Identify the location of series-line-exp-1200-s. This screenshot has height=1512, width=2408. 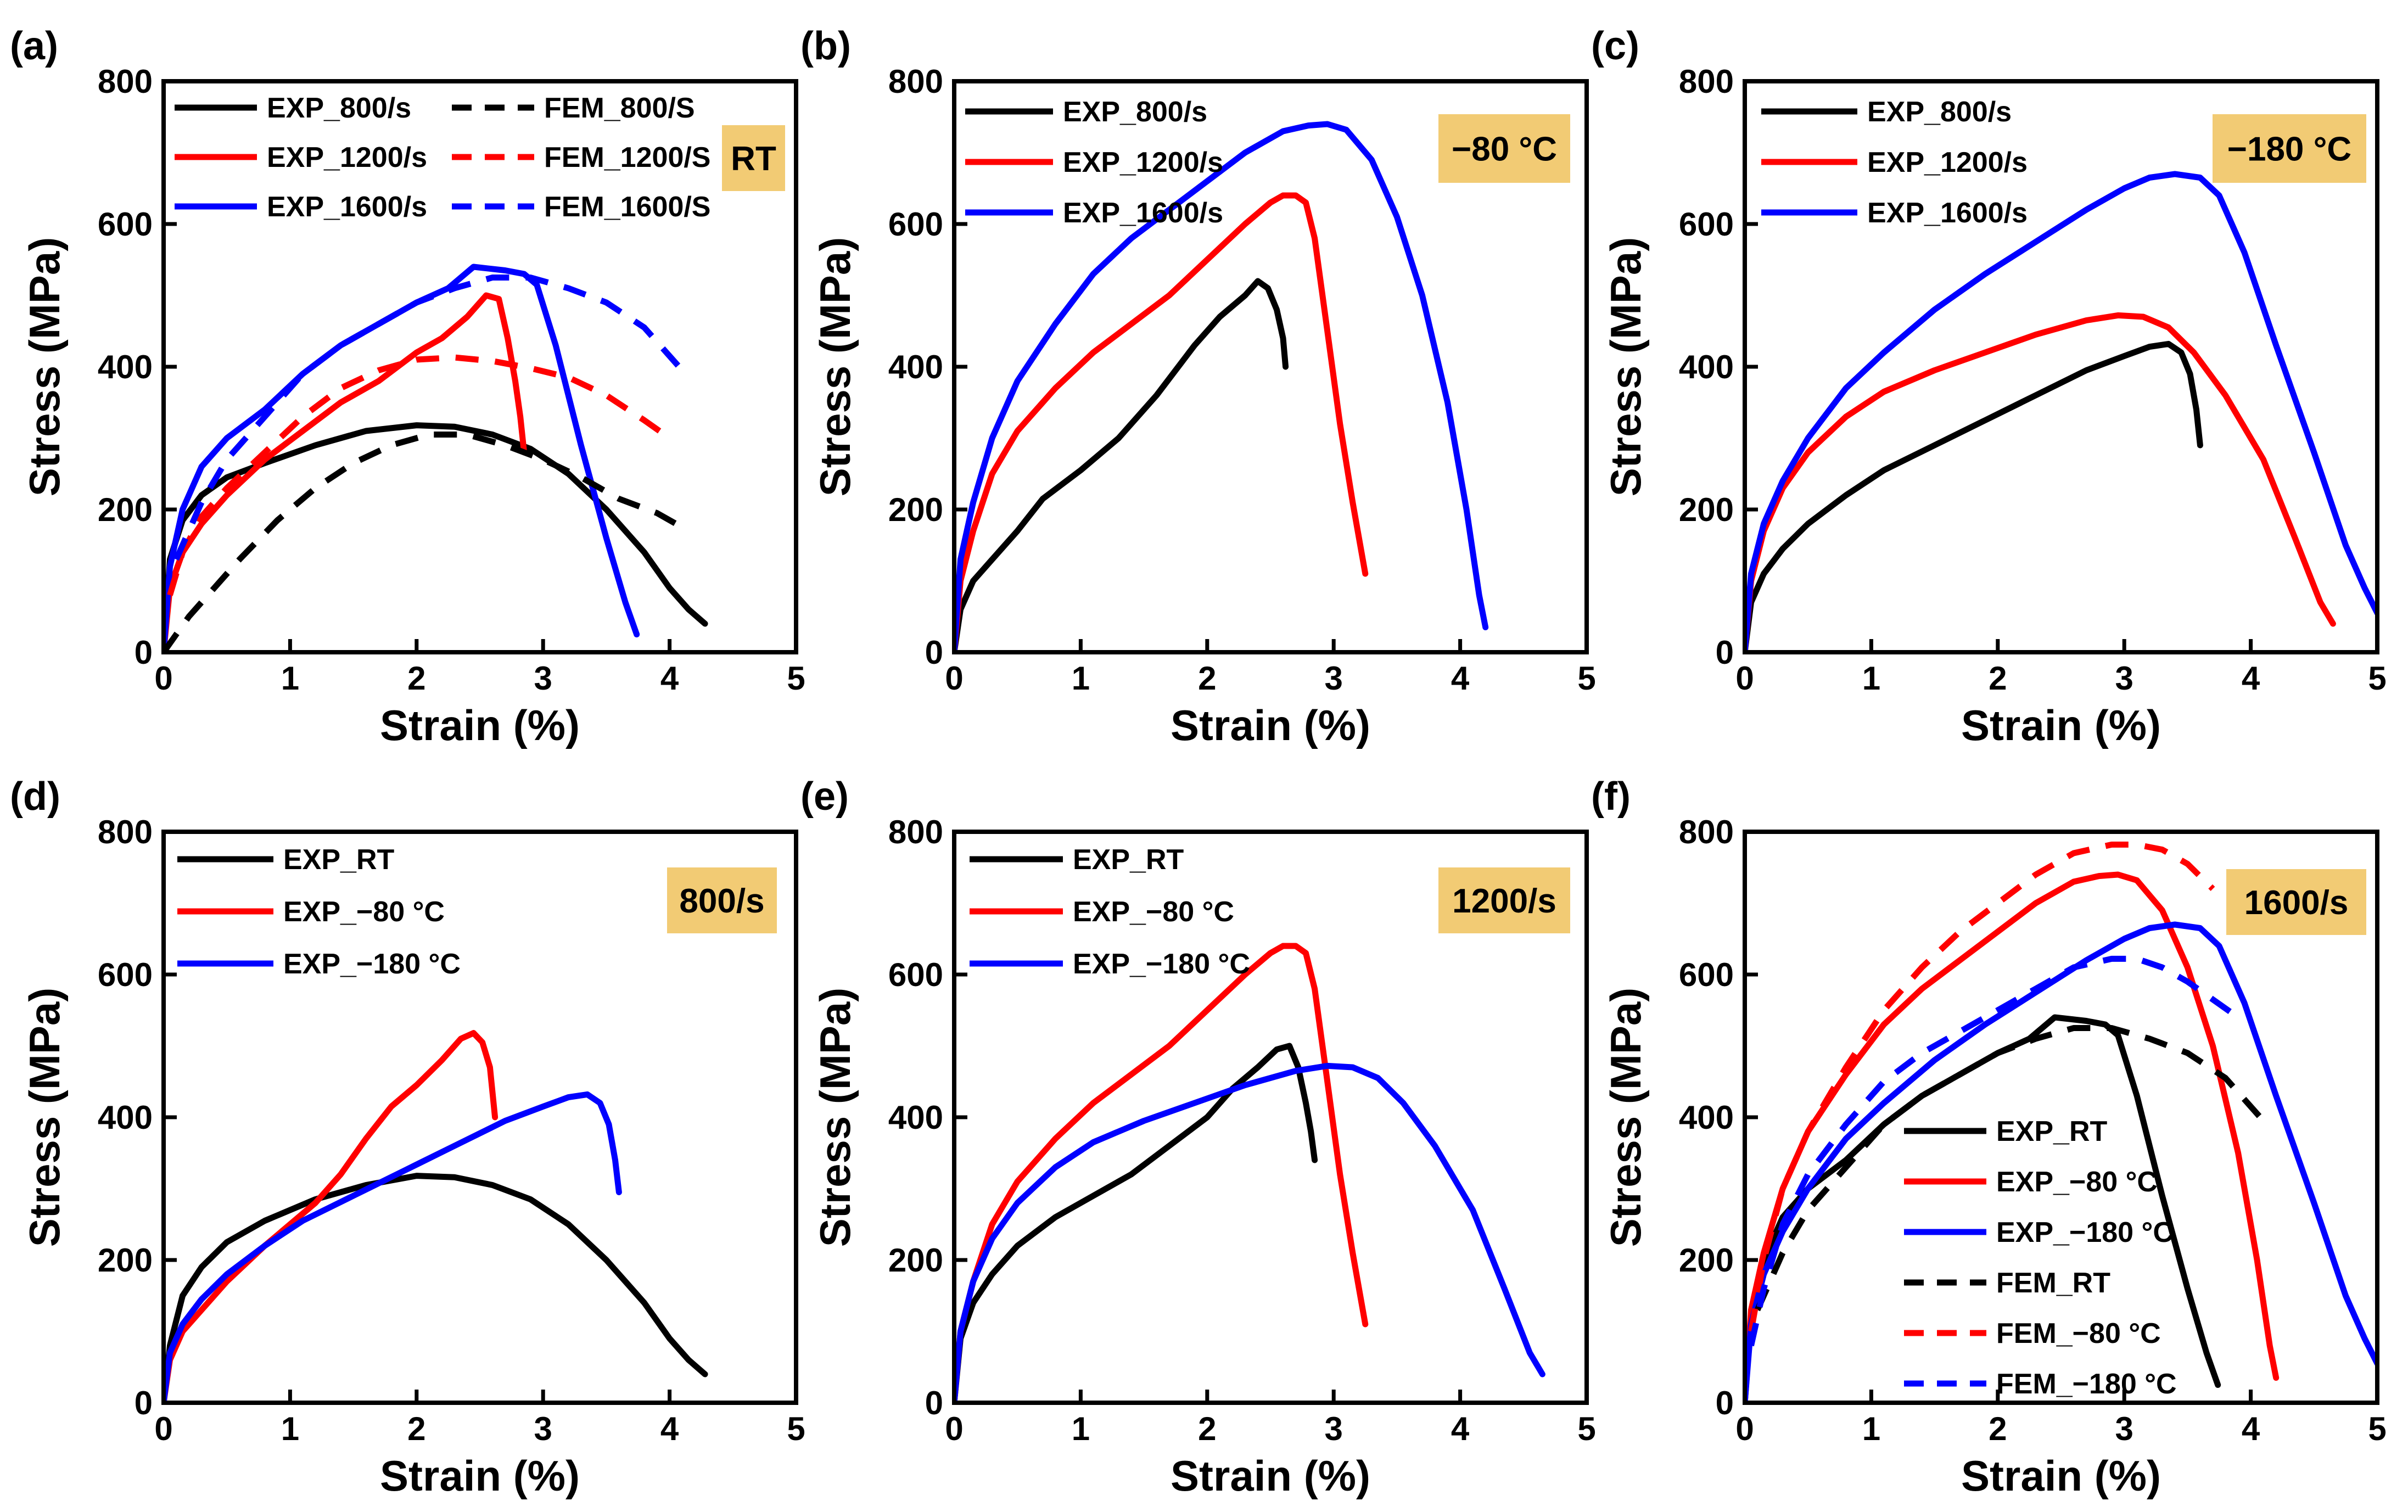
(1162, 422).